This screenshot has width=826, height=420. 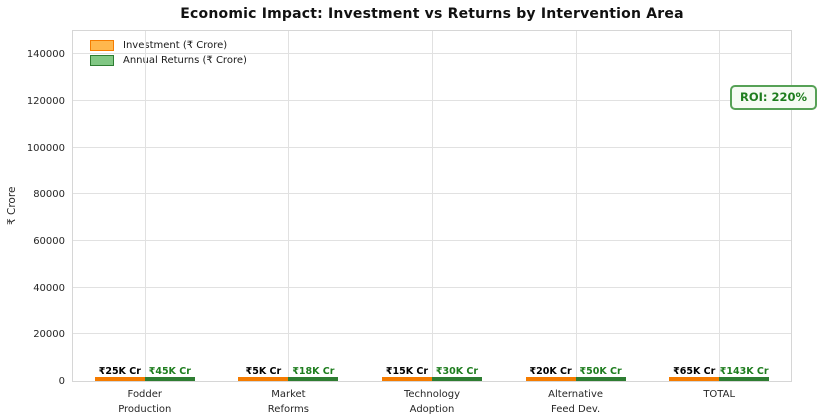 I want to click on y-tick-label: 140000, so click(x=45, y=55).